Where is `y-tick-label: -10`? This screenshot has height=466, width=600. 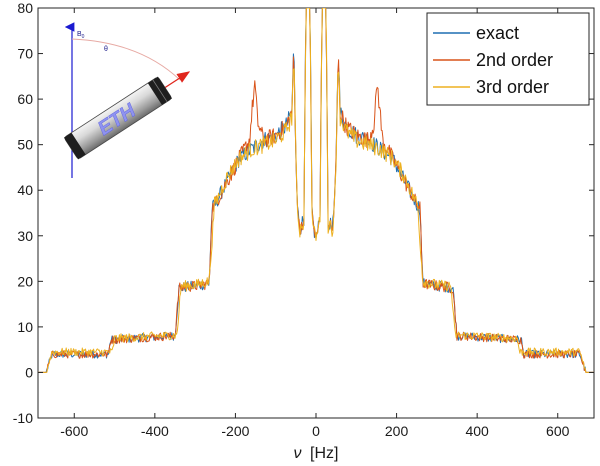
y-tick-label: -10 is located at coordinates (23, 418).